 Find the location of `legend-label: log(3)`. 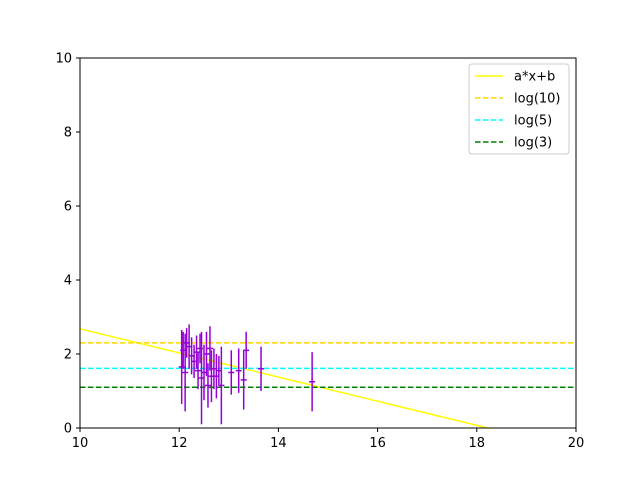

legend-label: log(3) is located at coordinates (533, 143).